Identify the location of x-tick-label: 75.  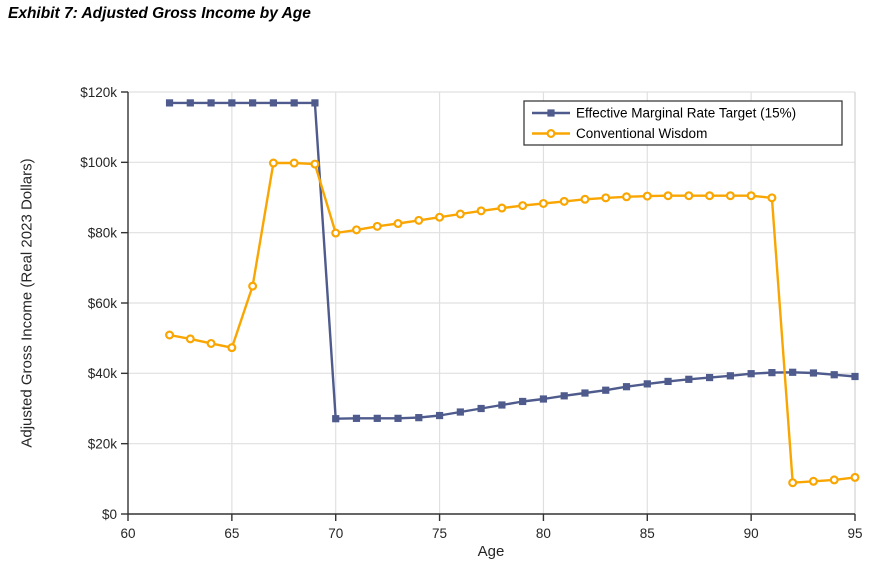
(439, 533).